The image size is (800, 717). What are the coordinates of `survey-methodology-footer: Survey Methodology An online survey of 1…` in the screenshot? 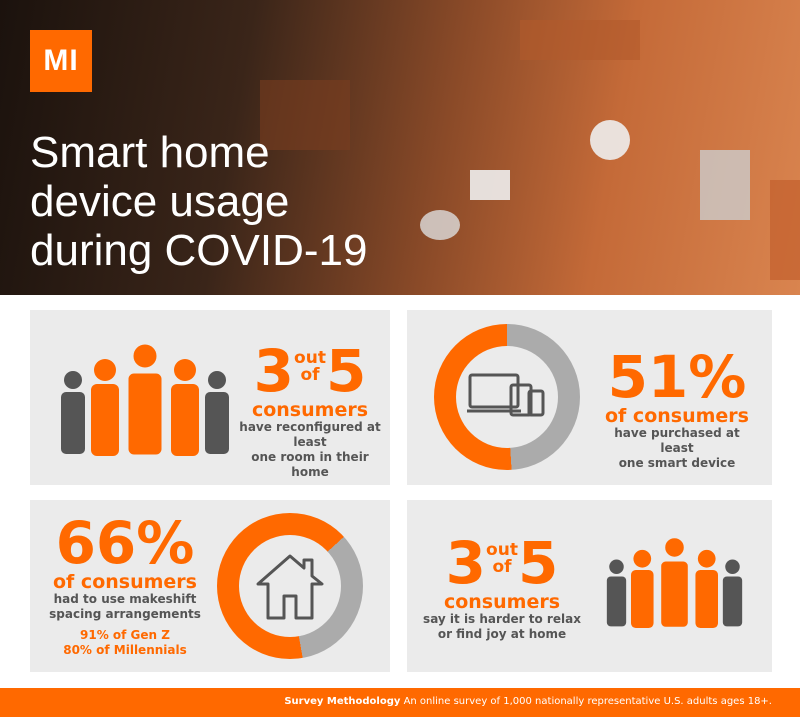 It's located at (400, 702).